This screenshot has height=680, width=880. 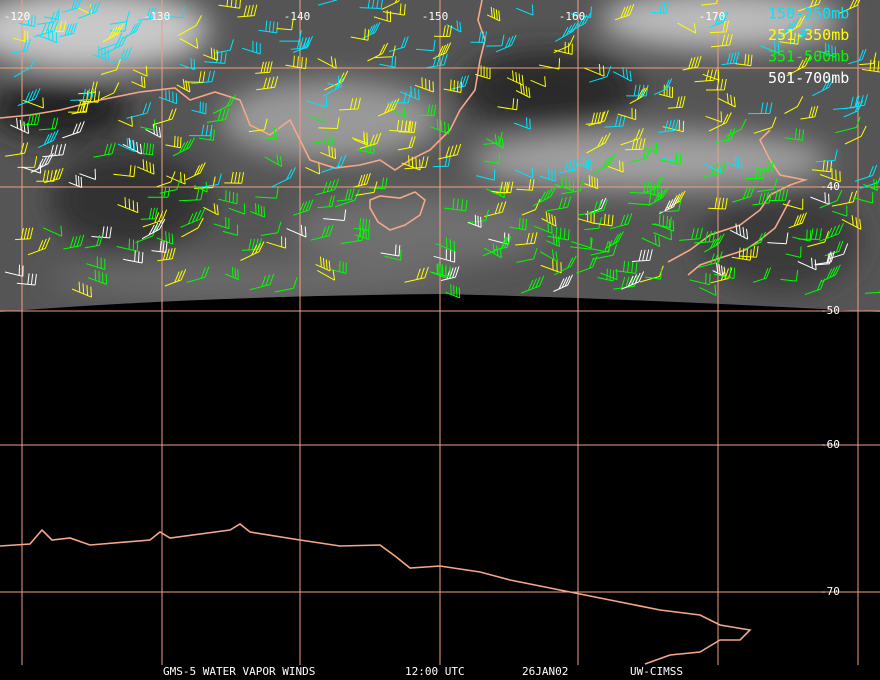 I want to click on footer-text: GMS-5 WATER VAPOR WINDS, so click(x=239, y=671).